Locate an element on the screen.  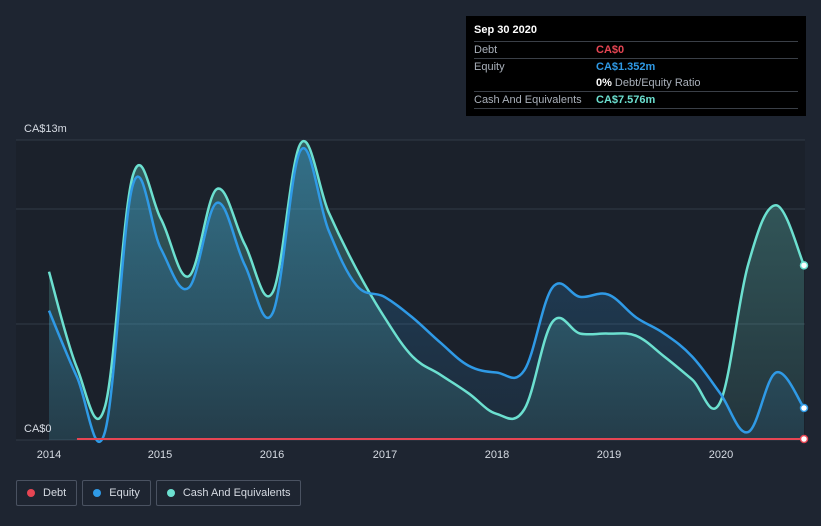
debt-dot-icon is located at coordinates (31, 493).